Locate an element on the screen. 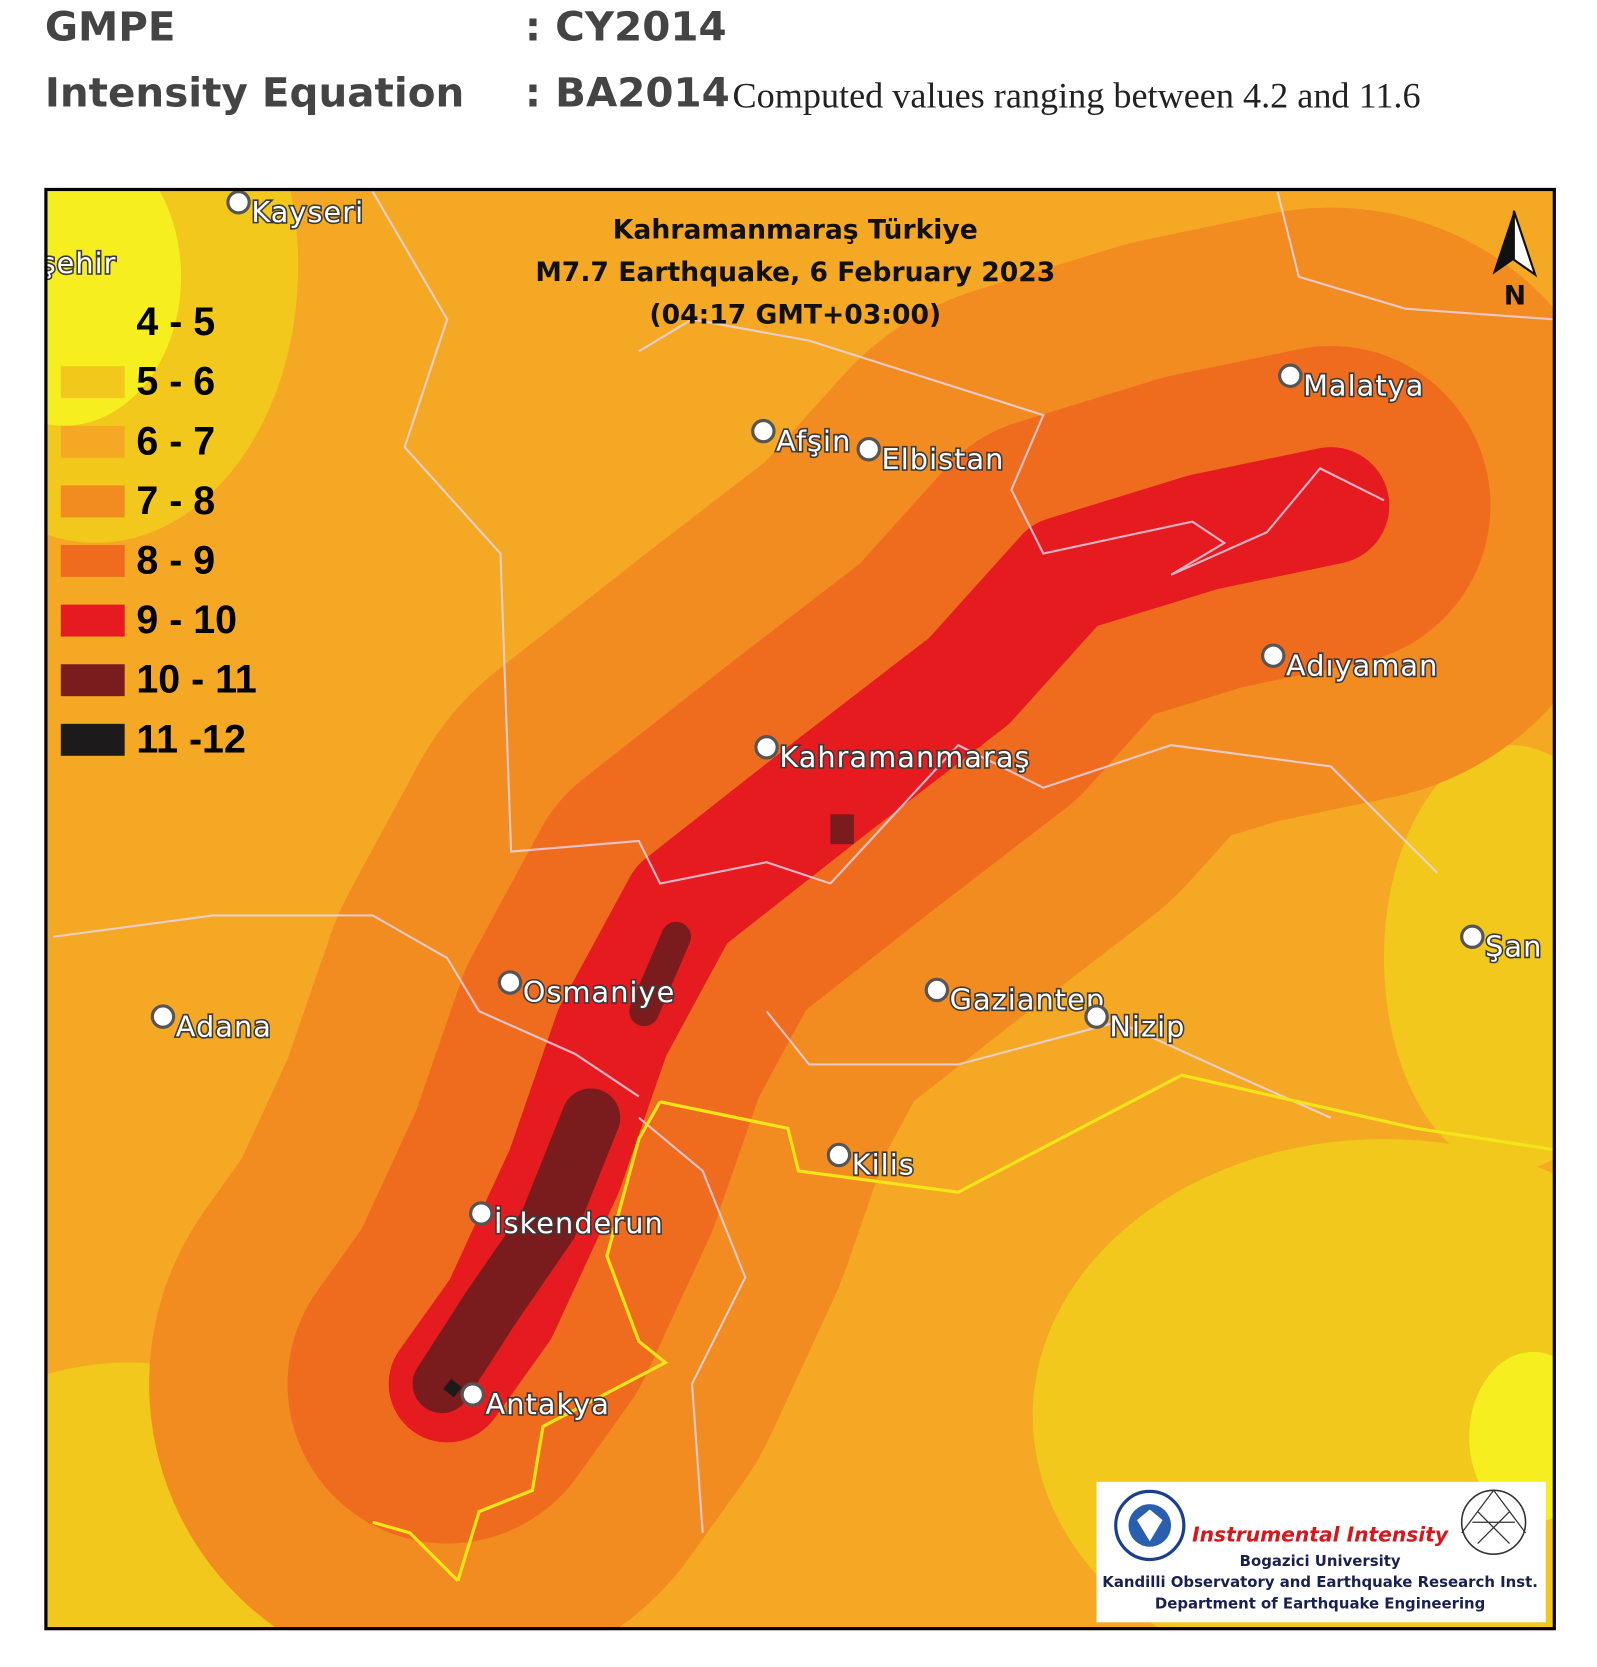 This screenshot has height=1667, width=1597. header-label: Intensity Equation is located at coordinates (254, 92).